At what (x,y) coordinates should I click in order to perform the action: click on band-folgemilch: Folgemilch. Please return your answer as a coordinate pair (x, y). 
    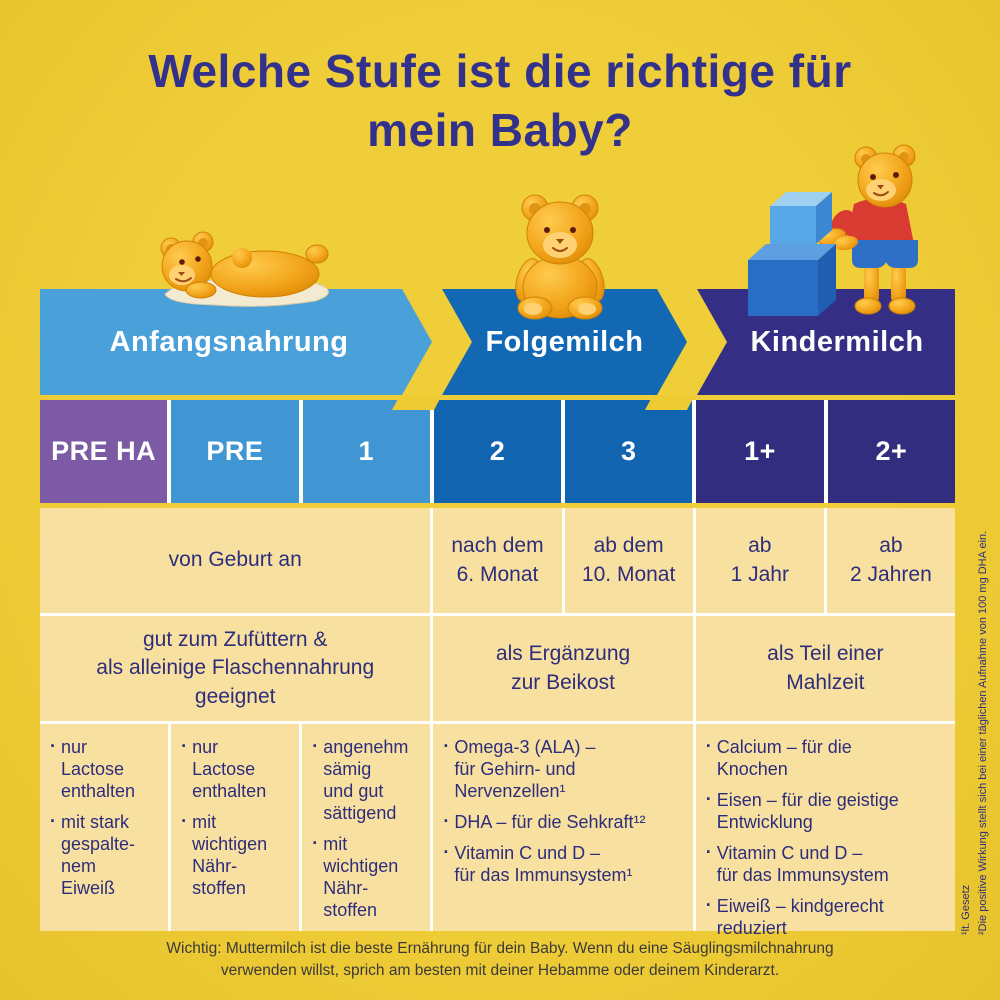
    Looking at the image, I should click on (564, 342).